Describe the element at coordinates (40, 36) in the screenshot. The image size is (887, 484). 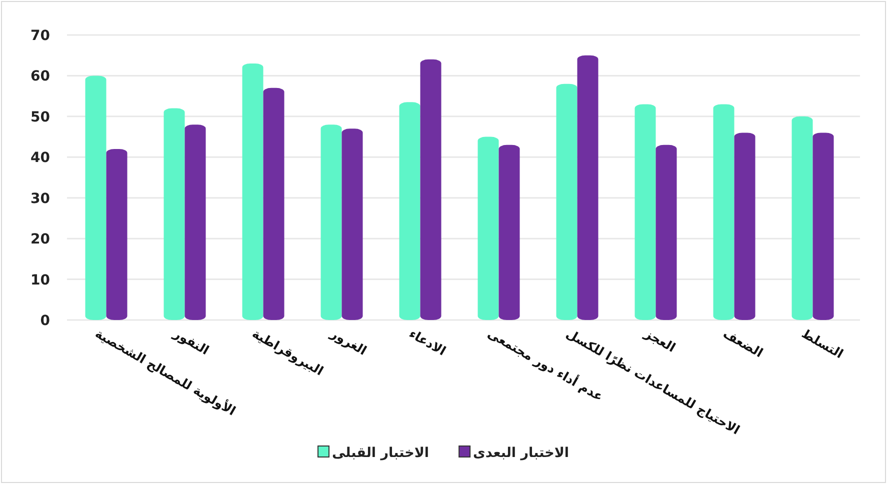
I see `y-tick-label: 70` at that location.